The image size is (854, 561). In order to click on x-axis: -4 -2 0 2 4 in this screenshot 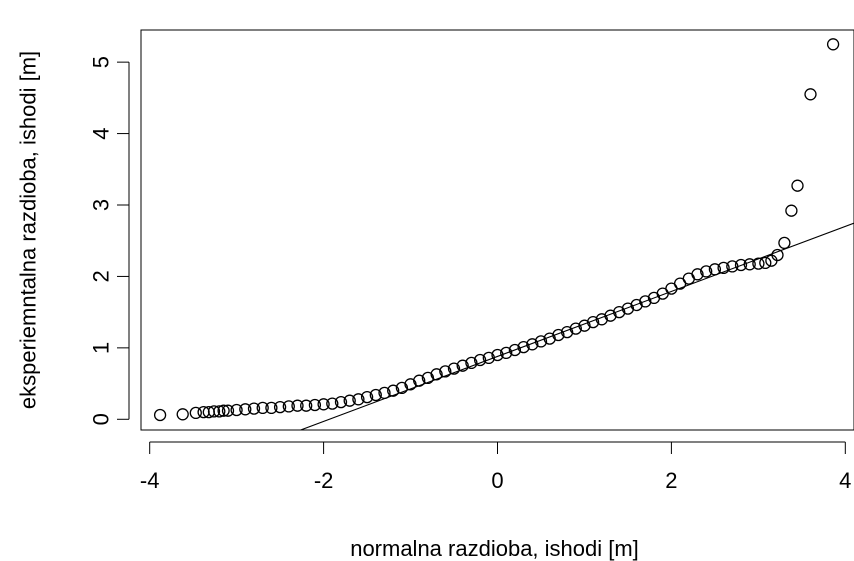, I will do `click(495, 467)`.